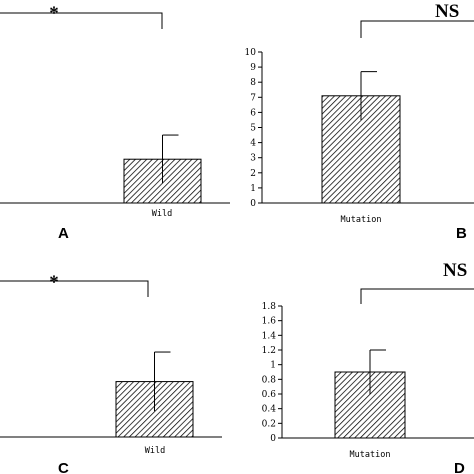  Describe the element at coordinates (370, 455) in the screenshot. I see `panel-d-category-label: Mutation` at that location.